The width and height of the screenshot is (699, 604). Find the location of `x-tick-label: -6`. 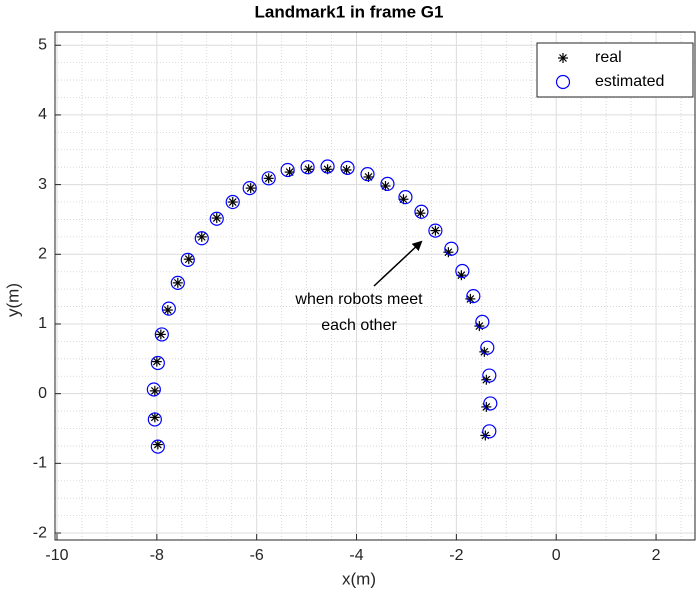

x-tick-label: -6 is located at coordinates (257, 555).